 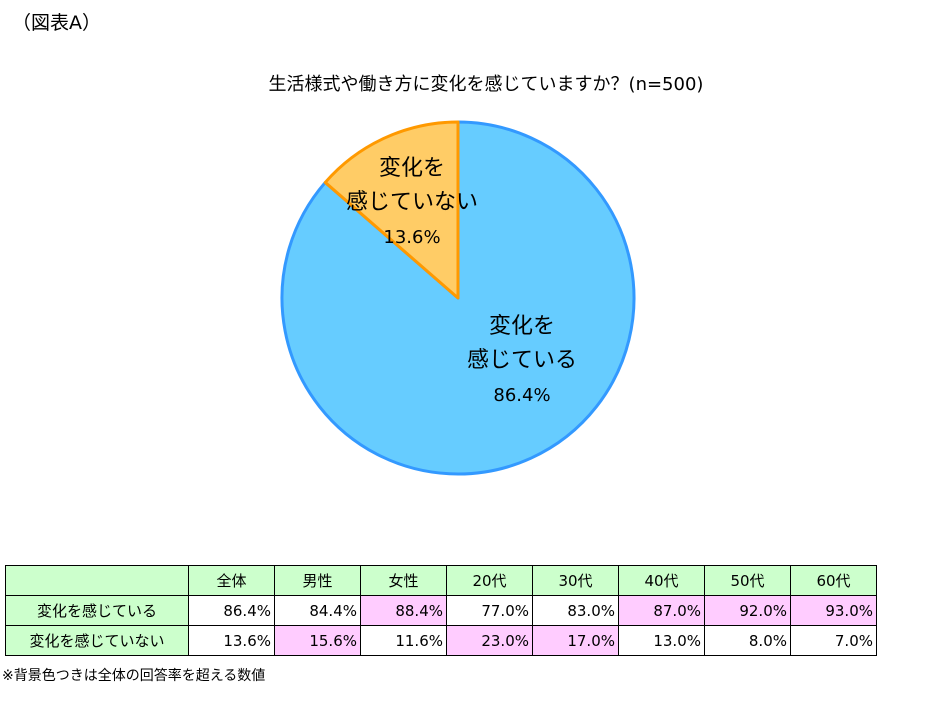 I want to click on table-cell: 13.0%, so click(x=661, y=640).